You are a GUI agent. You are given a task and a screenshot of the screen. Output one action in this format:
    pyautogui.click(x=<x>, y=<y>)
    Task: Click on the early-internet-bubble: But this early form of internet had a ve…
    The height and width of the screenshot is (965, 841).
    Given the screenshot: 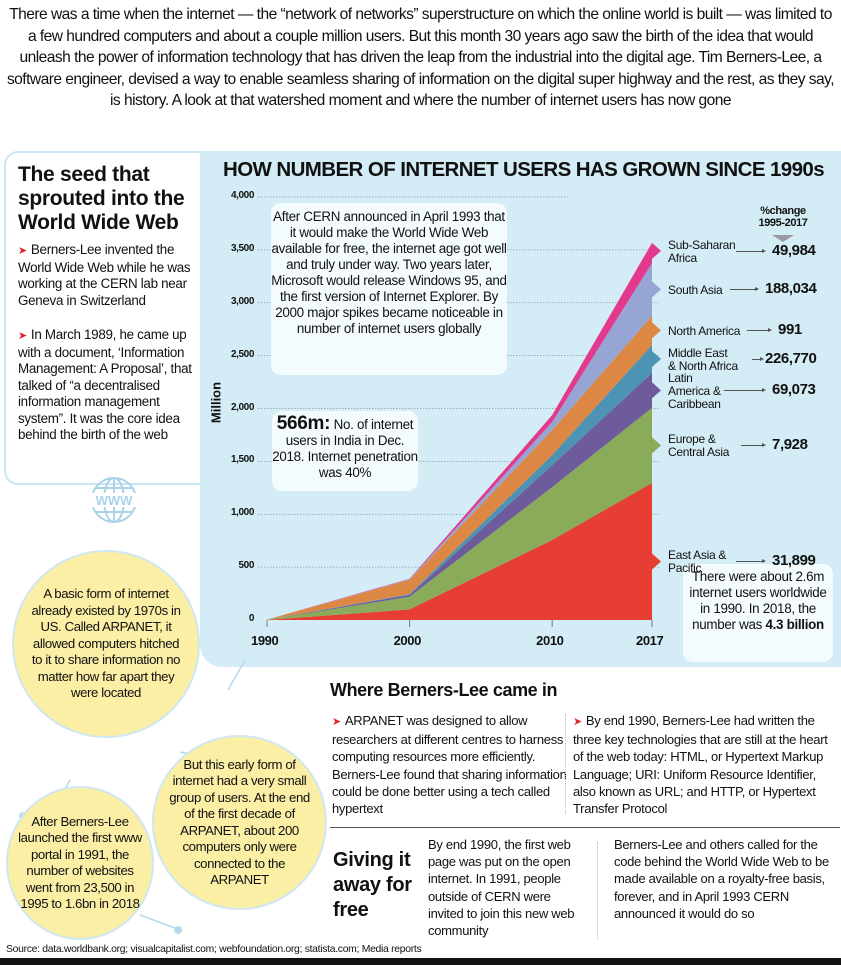 What is the action you would take?
    pyautogui.click(x=239, y=822)
    